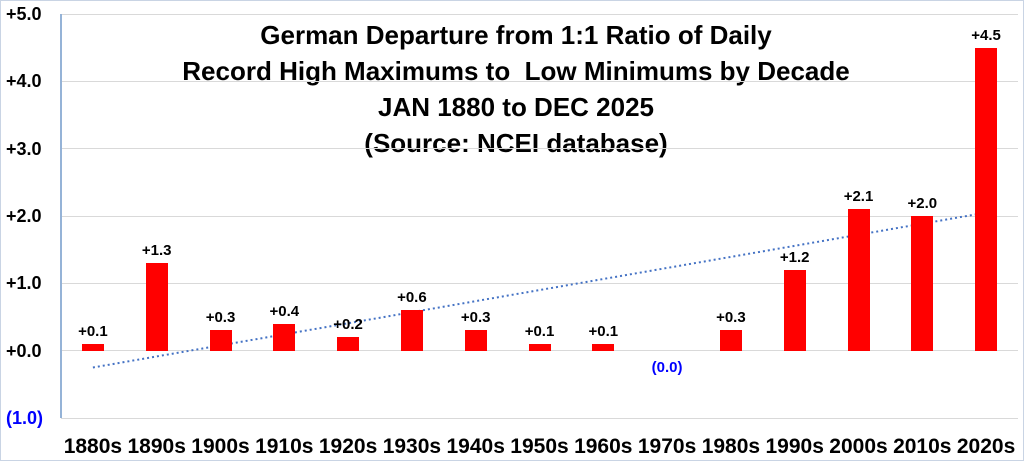  I want to click on bar-value-label: +0.2, so click(348, 325).